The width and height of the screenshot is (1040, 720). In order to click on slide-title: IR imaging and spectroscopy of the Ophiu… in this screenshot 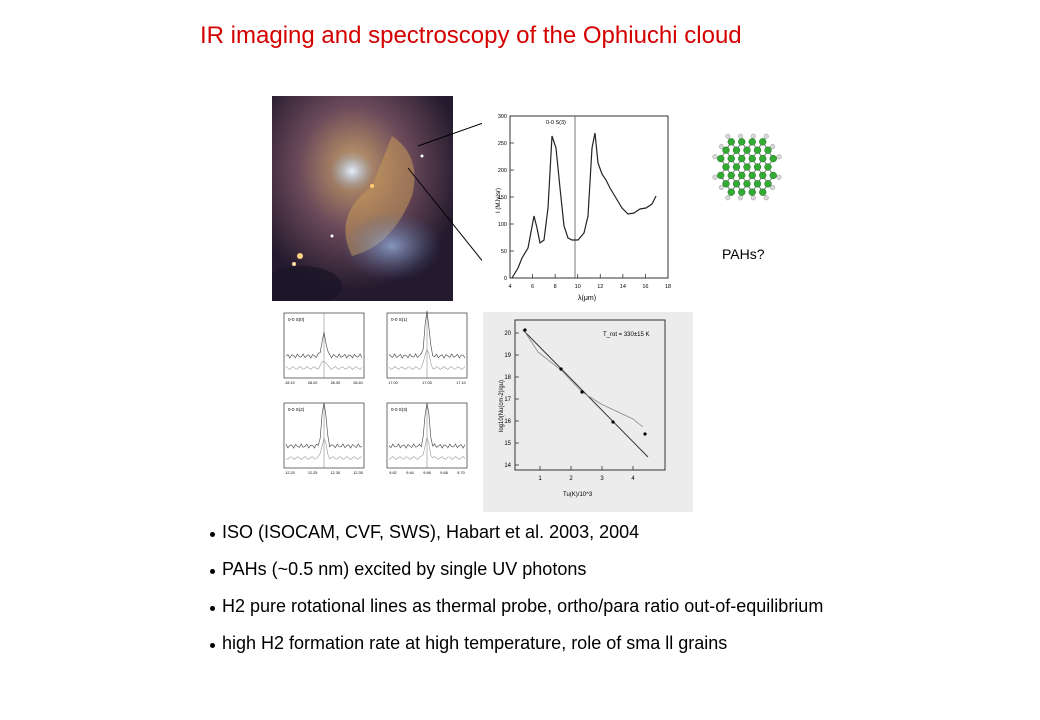, I will do `click(471, 35)`.